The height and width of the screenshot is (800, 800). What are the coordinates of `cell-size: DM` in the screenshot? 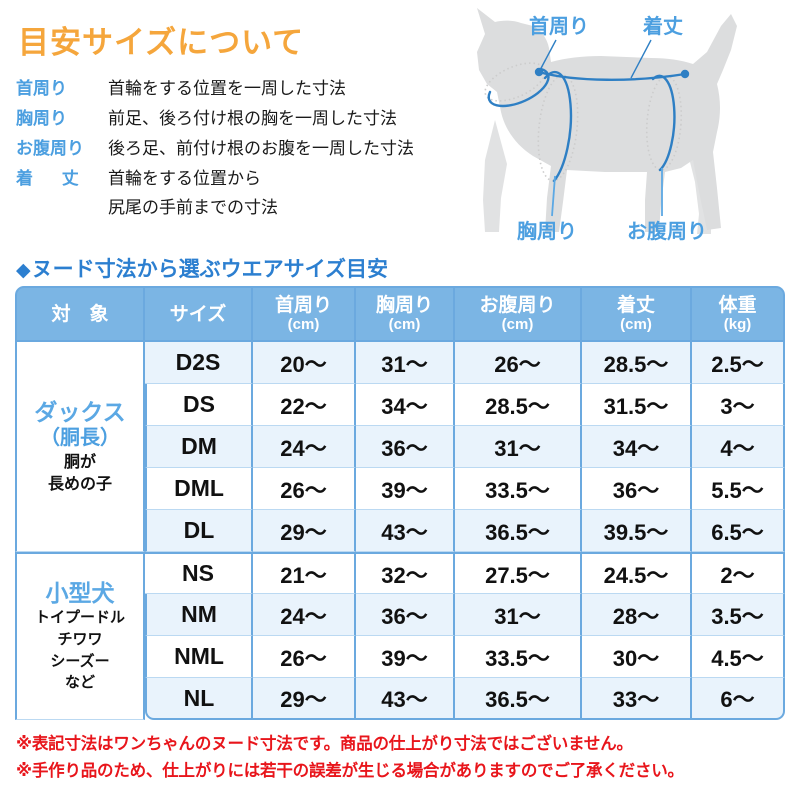 It's located at (199, 447).